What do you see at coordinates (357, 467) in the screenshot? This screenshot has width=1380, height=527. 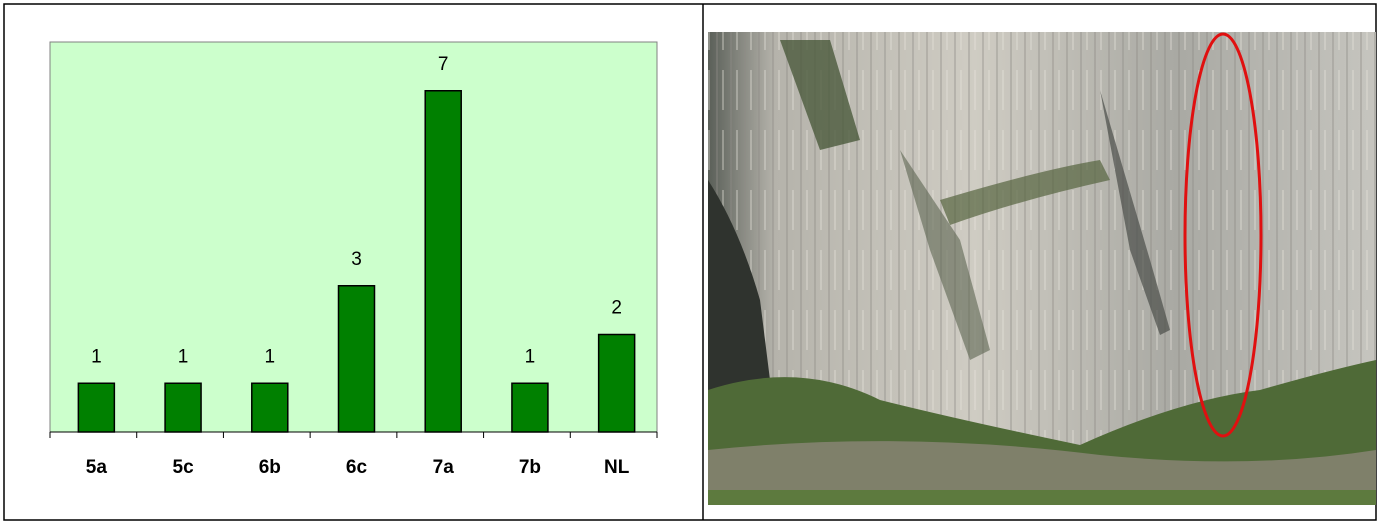 I see `x-tick-label: 6c` at bounding box center [357, 467].